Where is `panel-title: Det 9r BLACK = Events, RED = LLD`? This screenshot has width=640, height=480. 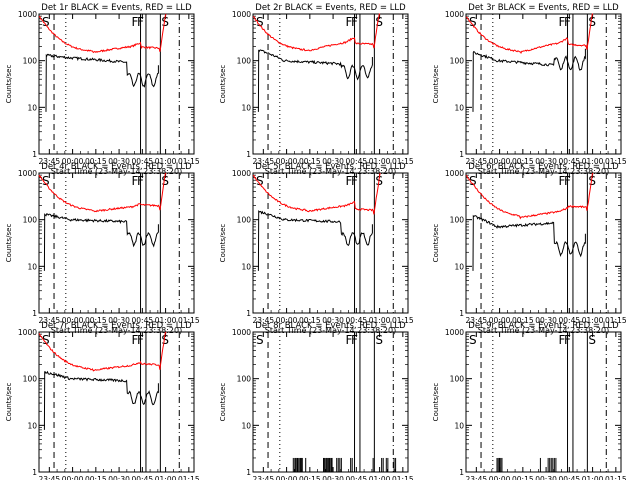 panel-title: Det 9r BLACK = Events, RED = LLD is located at coordinates (543, 326).